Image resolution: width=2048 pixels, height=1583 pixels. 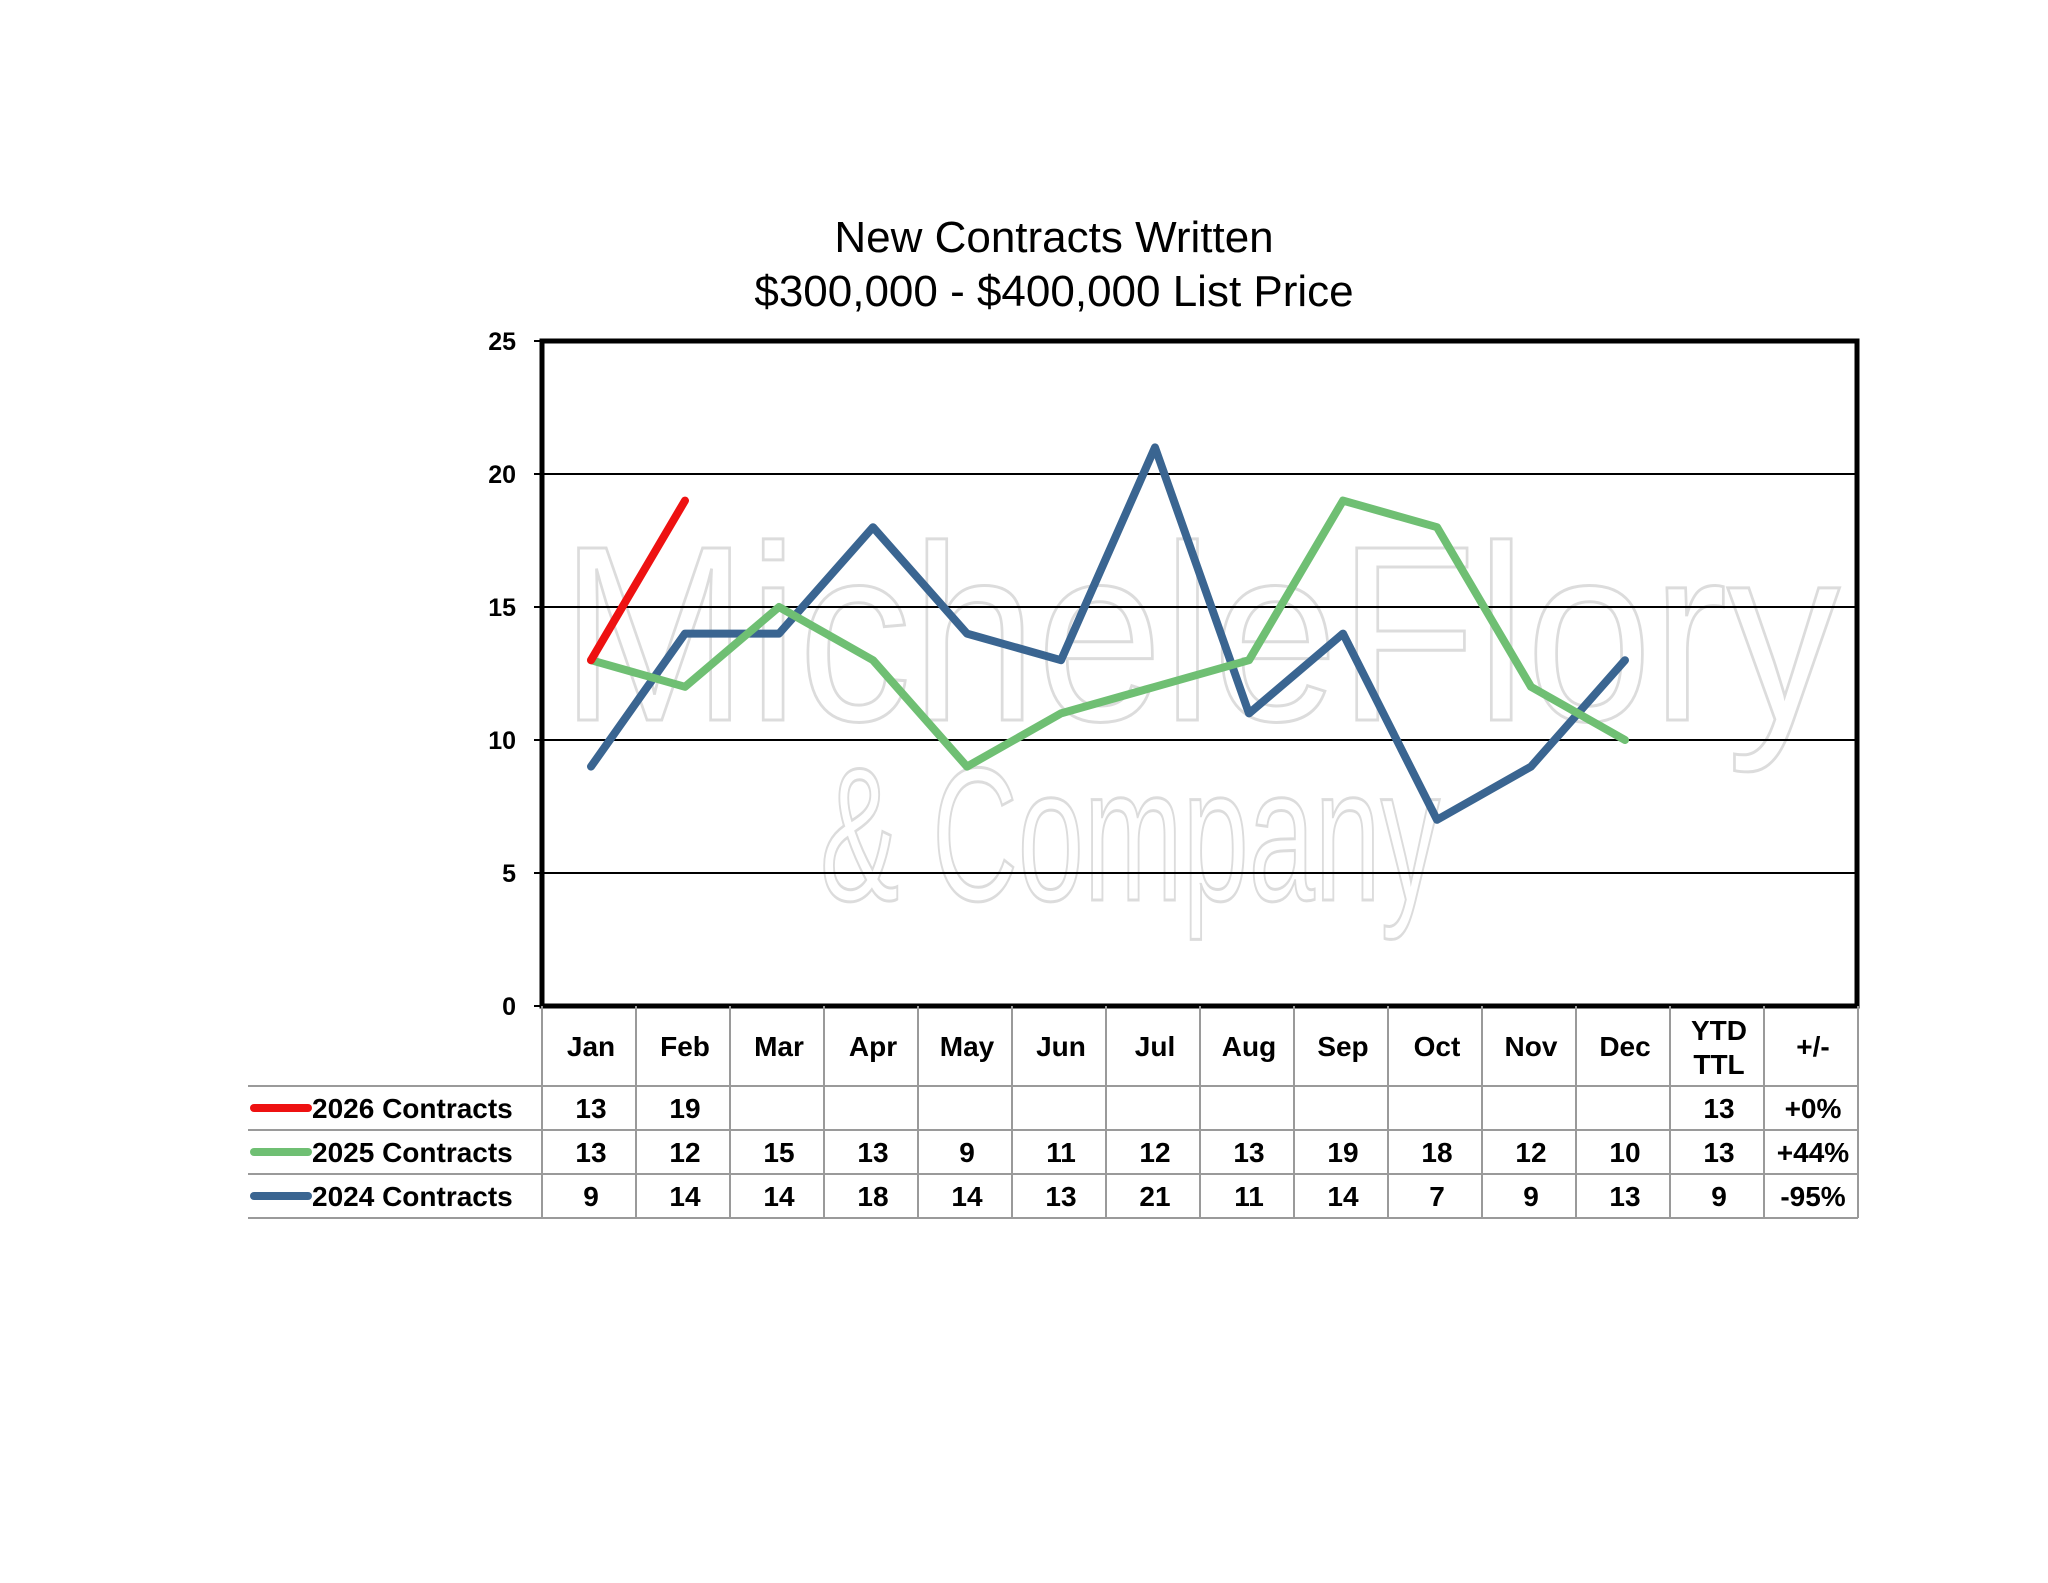 What do you see at coordinates (1718, 1064) in the screenshot?
I see `ytd-header: TTL` at bounding box center [1718, 1064].